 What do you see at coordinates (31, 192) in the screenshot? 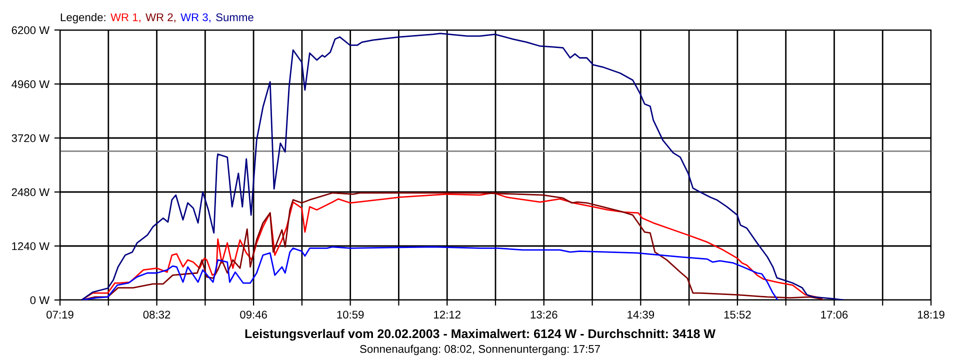
I see `y-tick-label: 2480 W` at bounding box center [31, 192].